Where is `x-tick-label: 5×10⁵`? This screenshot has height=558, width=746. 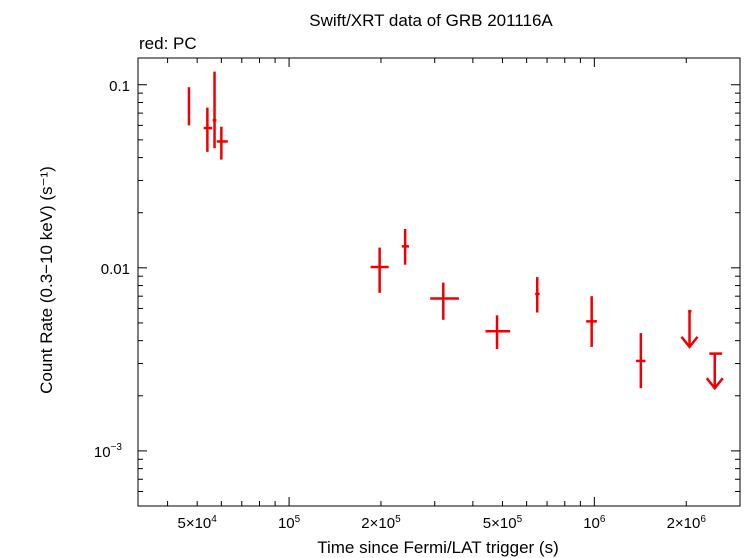 x-tick-label: 5×10⁵ is located at coordinates (503, 523).